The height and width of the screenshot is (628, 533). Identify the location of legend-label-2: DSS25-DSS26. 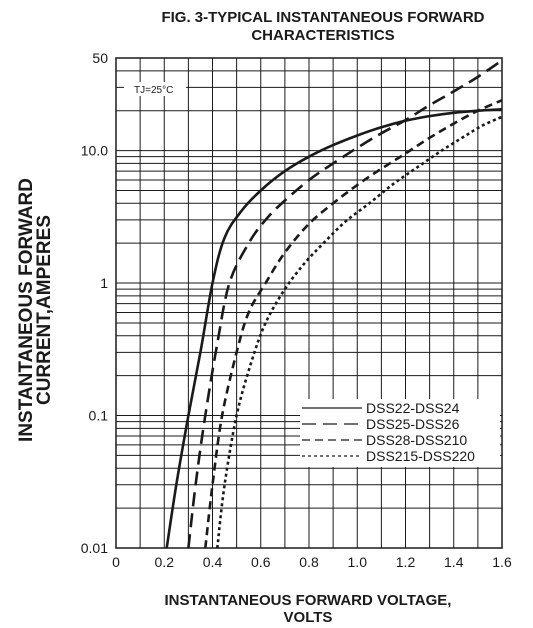
(413, 424).